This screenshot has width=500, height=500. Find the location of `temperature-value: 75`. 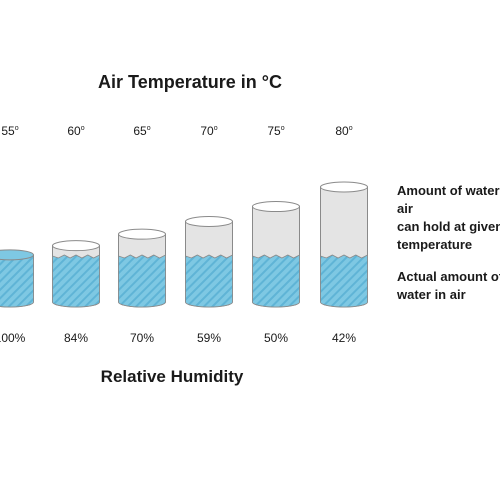

temperature-value: 75 is located at coordinates (274, 131).